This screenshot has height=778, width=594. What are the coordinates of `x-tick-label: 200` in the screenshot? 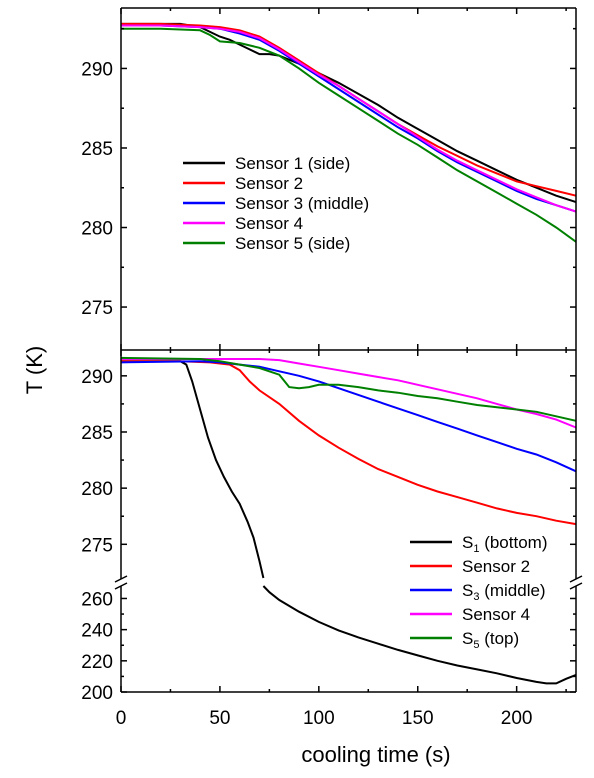 It's located at (517, 718).